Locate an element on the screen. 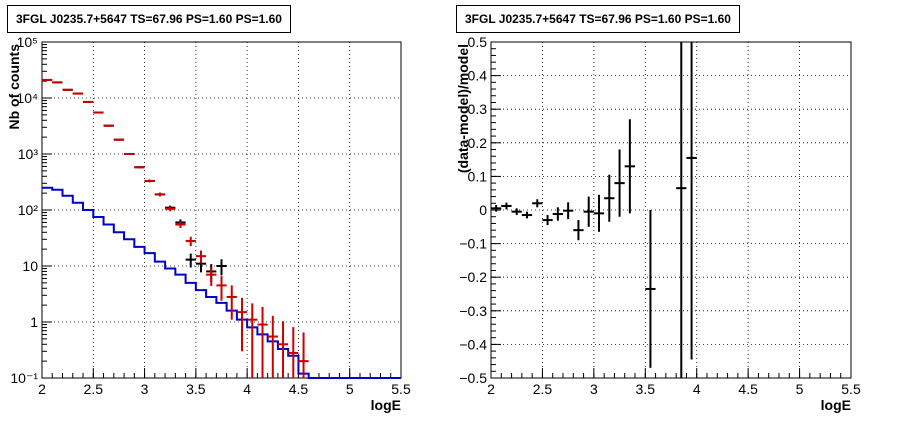  y-tick-label: 0.3 is located at coordinates (478, 109).